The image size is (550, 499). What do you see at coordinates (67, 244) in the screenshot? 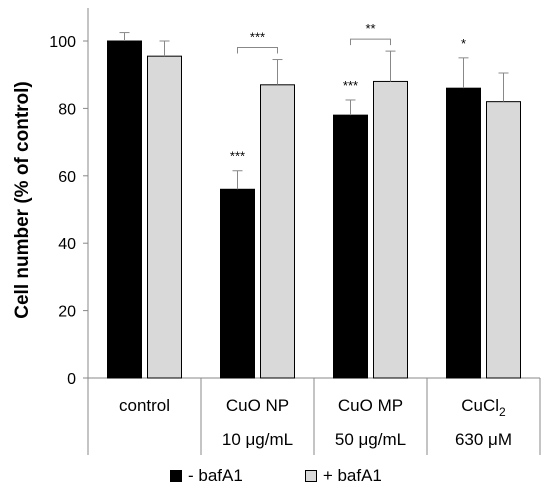
I see `y-tick-label: 40` at bounding box center [67, 244].